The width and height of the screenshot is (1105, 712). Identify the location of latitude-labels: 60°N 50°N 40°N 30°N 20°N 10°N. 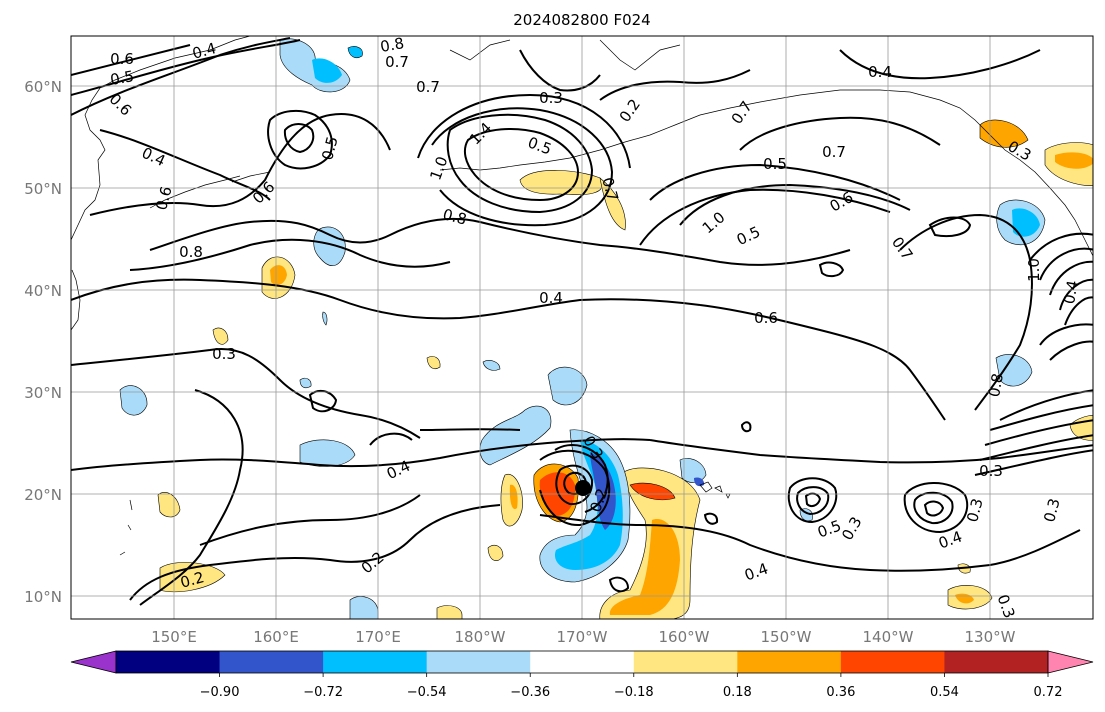
(43, 342).